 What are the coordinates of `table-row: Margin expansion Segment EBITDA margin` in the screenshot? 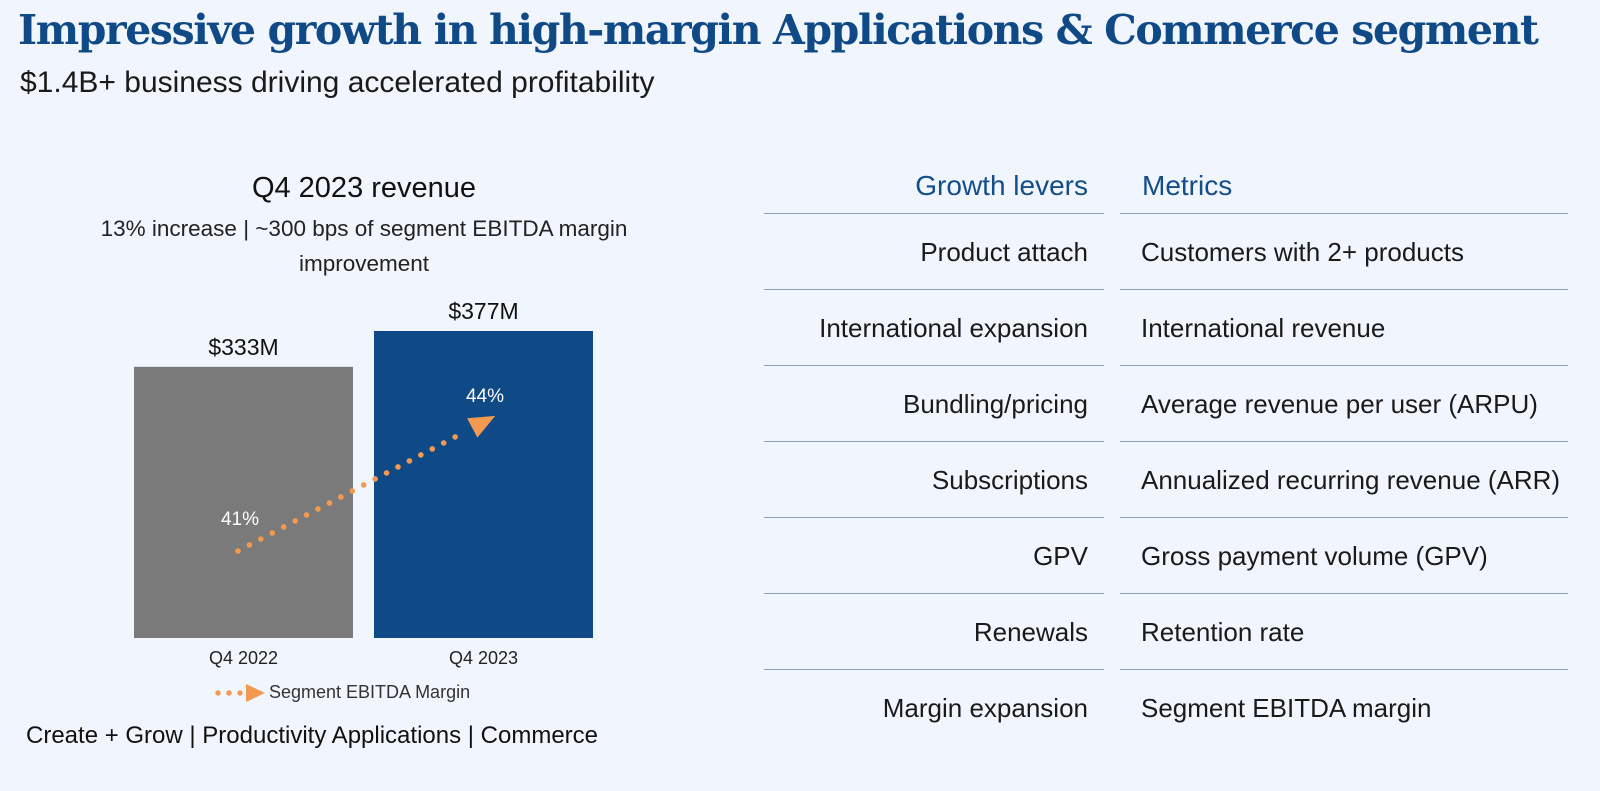 It's located at (1166, 708).